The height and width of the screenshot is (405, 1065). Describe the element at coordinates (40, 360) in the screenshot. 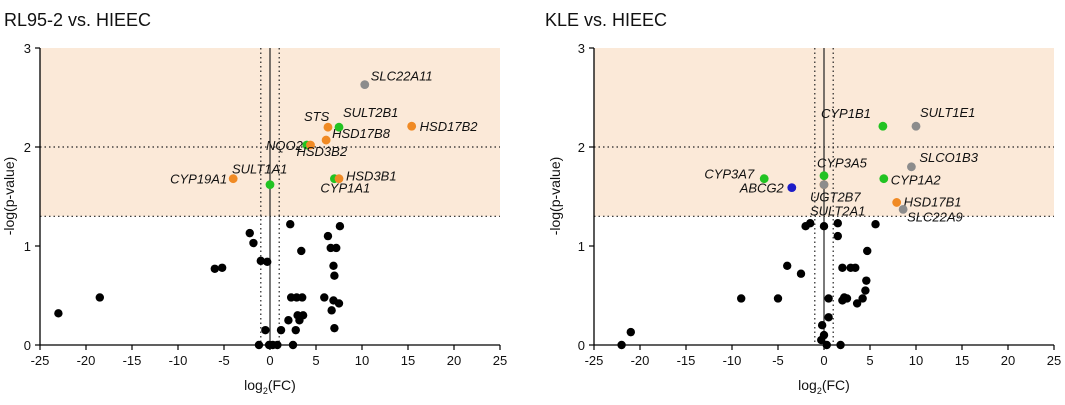

I see `x-tick-label: -25` at that location.